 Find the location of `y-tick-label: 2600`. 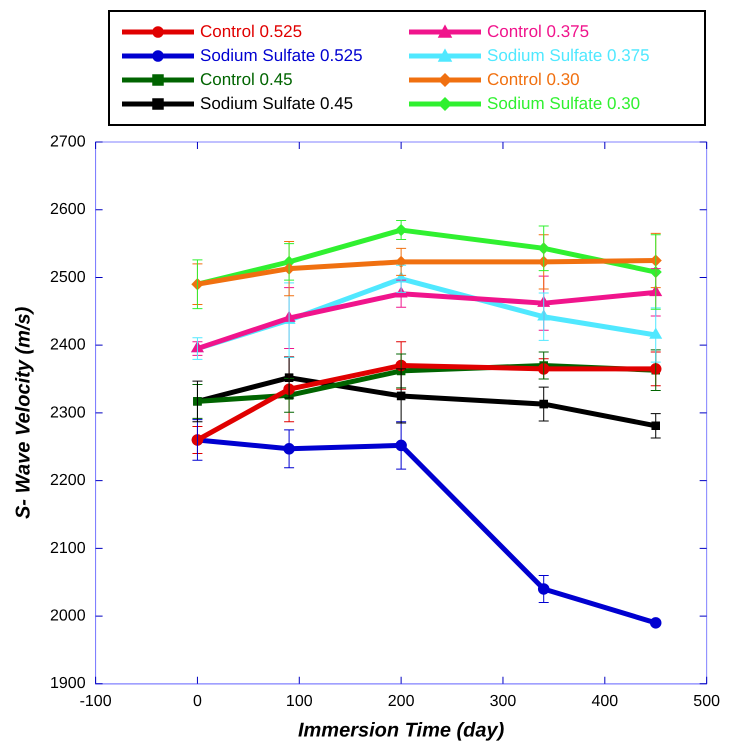

y-tick-label: 2600 is located at coordinates (68, 209).